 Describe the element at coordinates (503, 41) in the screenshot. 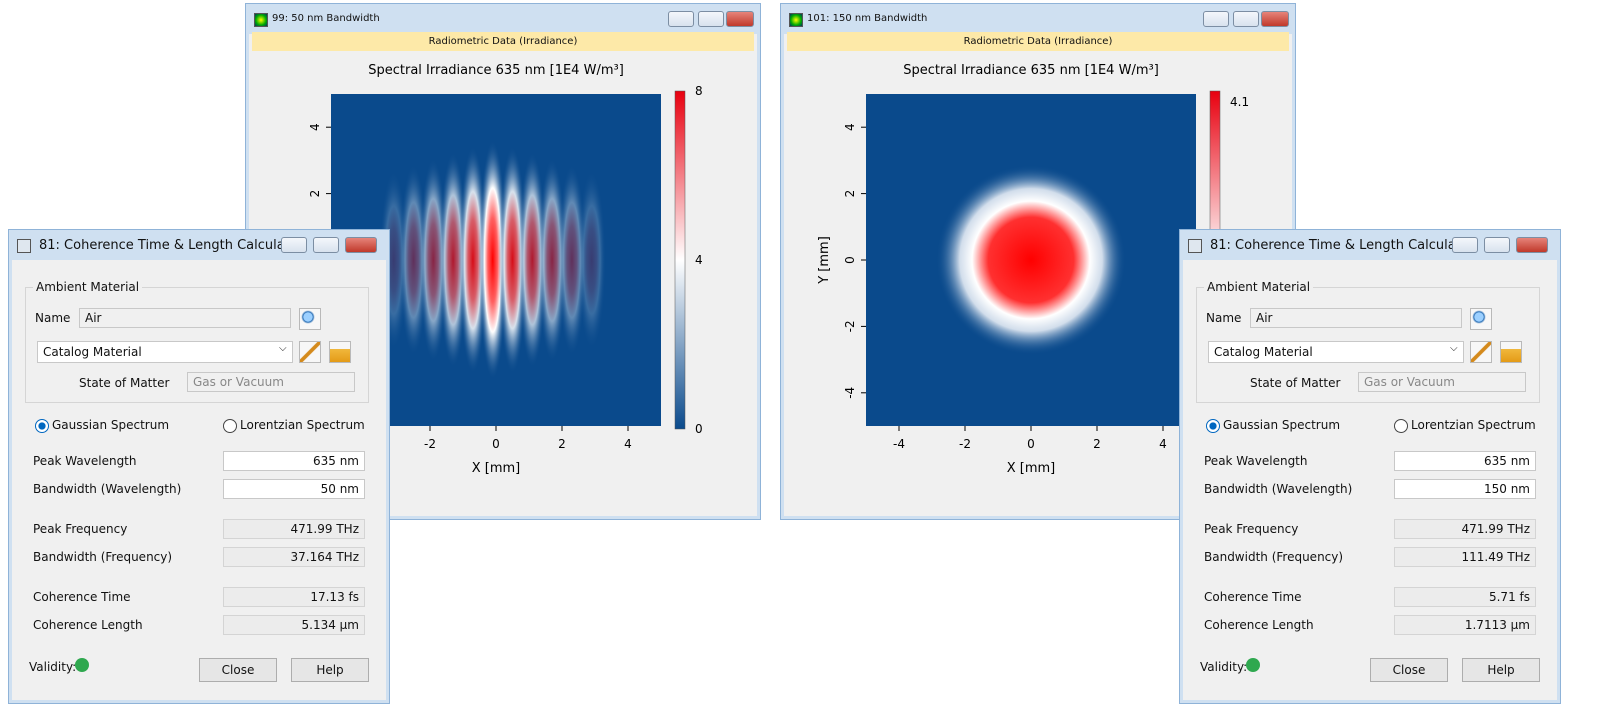

I see `banner: Radiometric Data (Irradiance)` at that location.